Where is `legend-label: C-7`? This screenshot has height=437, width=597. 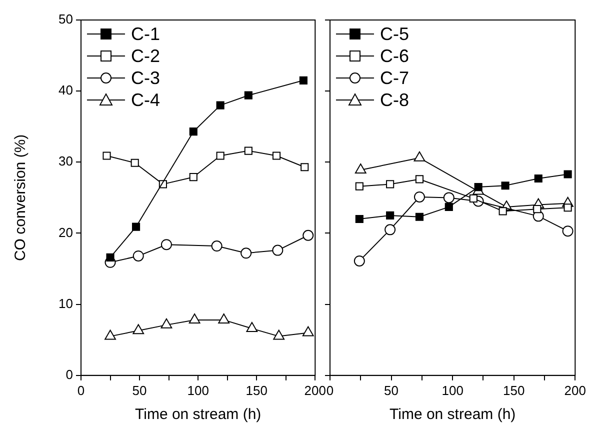
legend-label: C-7 is located at coordinates (395, 78).